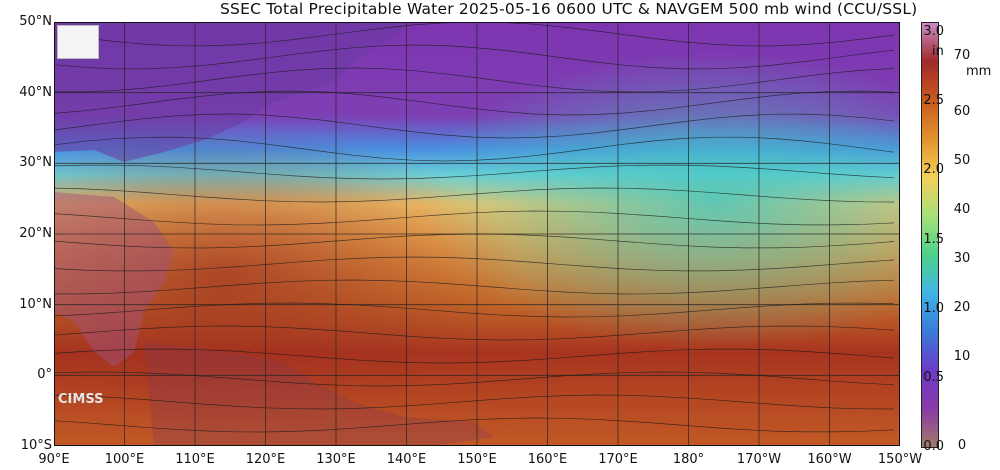  What do you see at coordinates (35, 21) in the screenshot?
I see `latitude-label: 50°N` at bounding box center [35, 21].